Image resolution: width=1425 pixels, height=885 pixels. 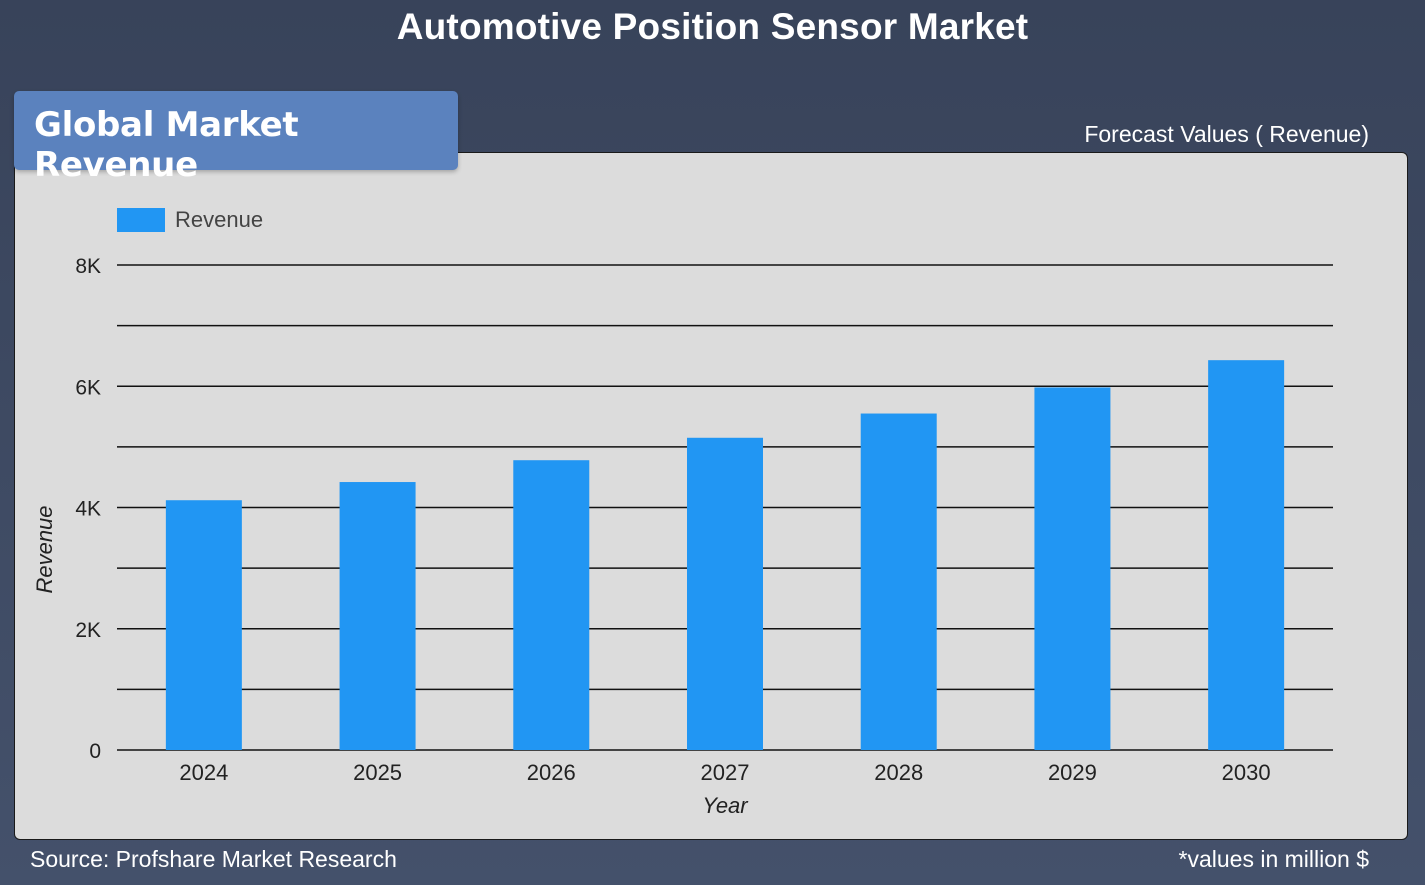 What do you see at coordinates (141, 220) in the screenshot?
I see `legend-swatch` at bounding box center [141, 220].